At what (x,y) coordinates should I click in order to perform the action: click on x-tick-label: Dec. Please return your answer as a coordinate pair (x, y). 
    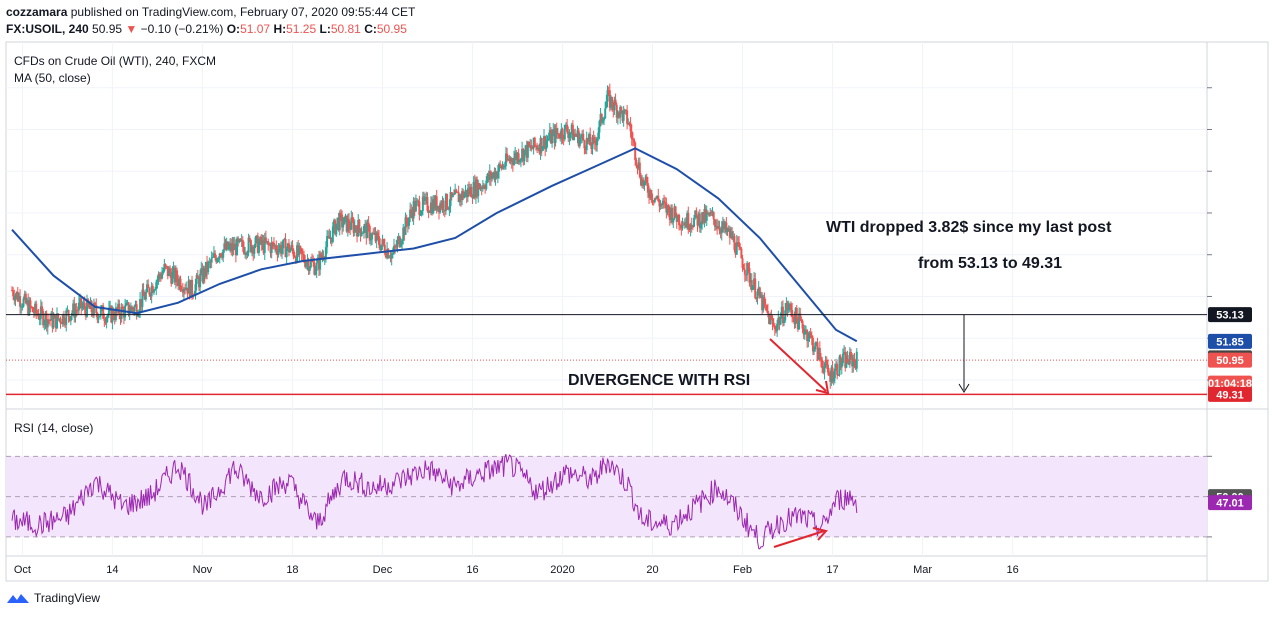
    Looking at the image, I should click on (383, 570).